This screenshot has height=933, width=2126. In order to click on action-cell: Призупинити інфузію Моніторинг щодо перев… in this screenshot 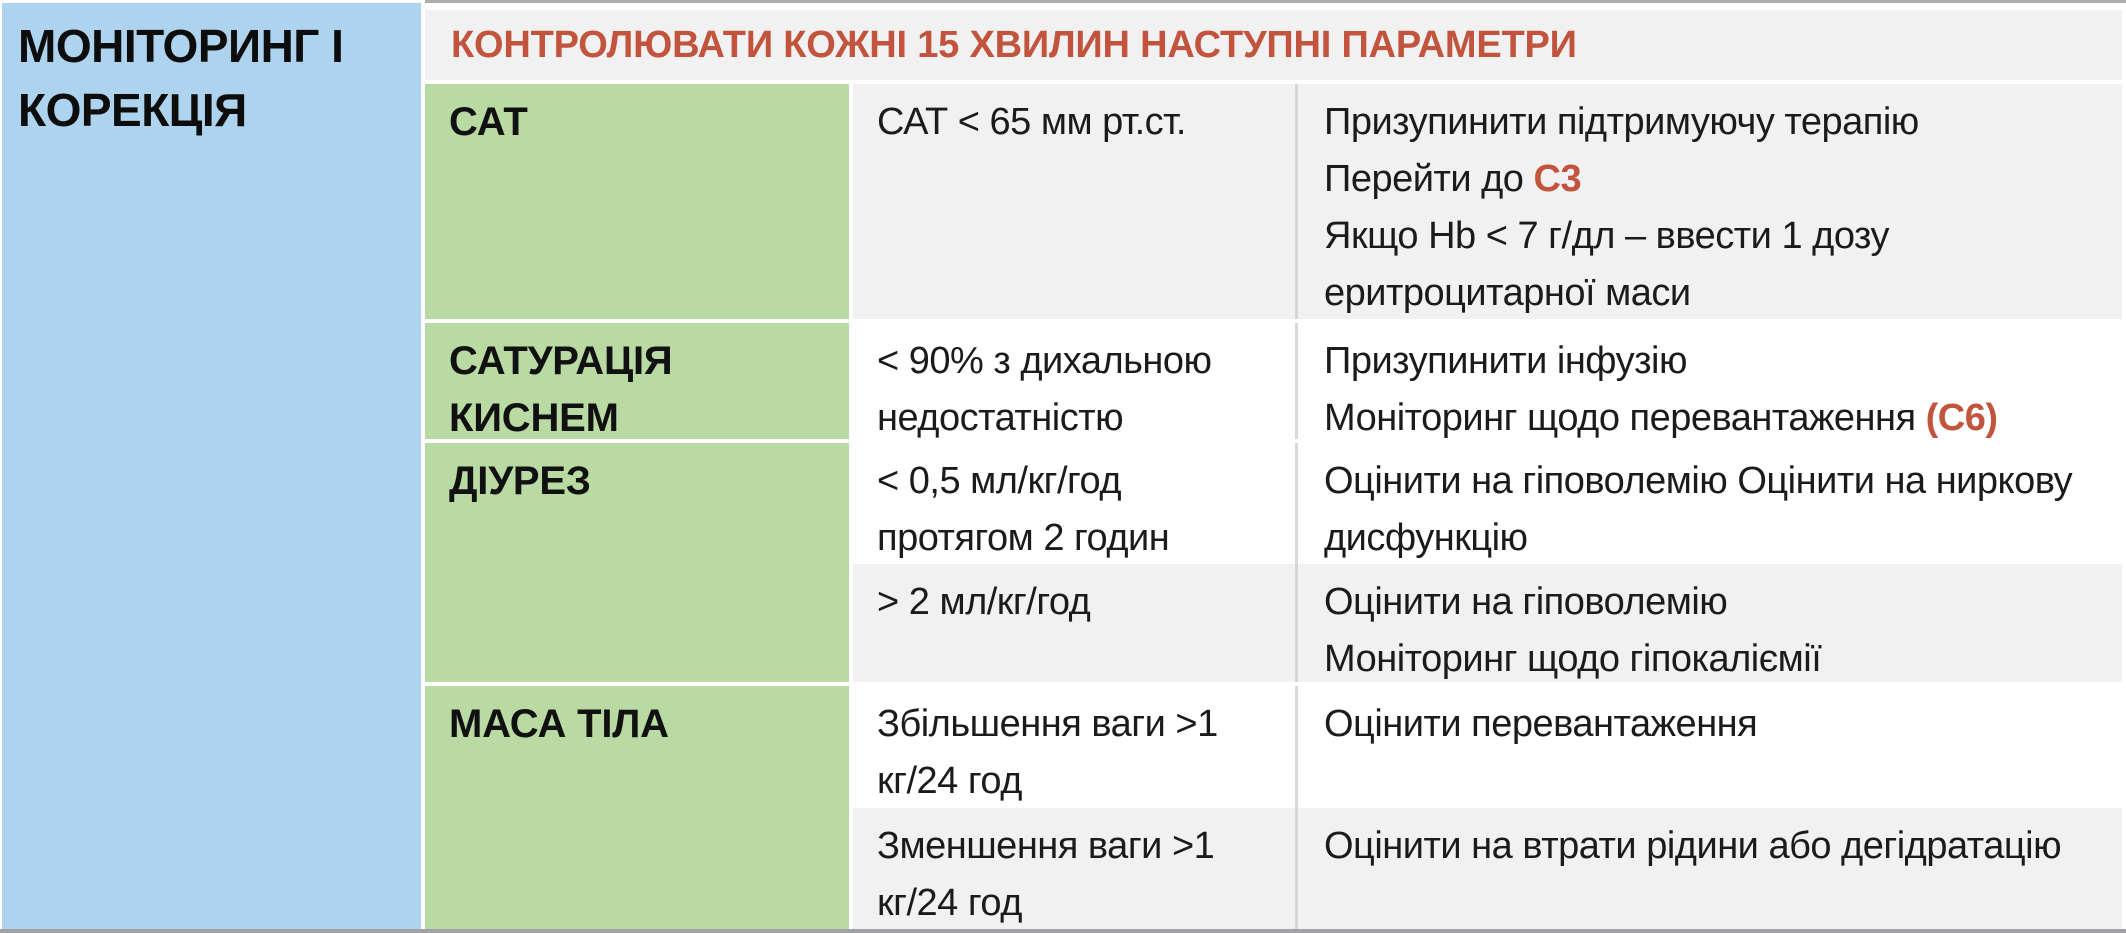, I will do `click(1710, 381)`.